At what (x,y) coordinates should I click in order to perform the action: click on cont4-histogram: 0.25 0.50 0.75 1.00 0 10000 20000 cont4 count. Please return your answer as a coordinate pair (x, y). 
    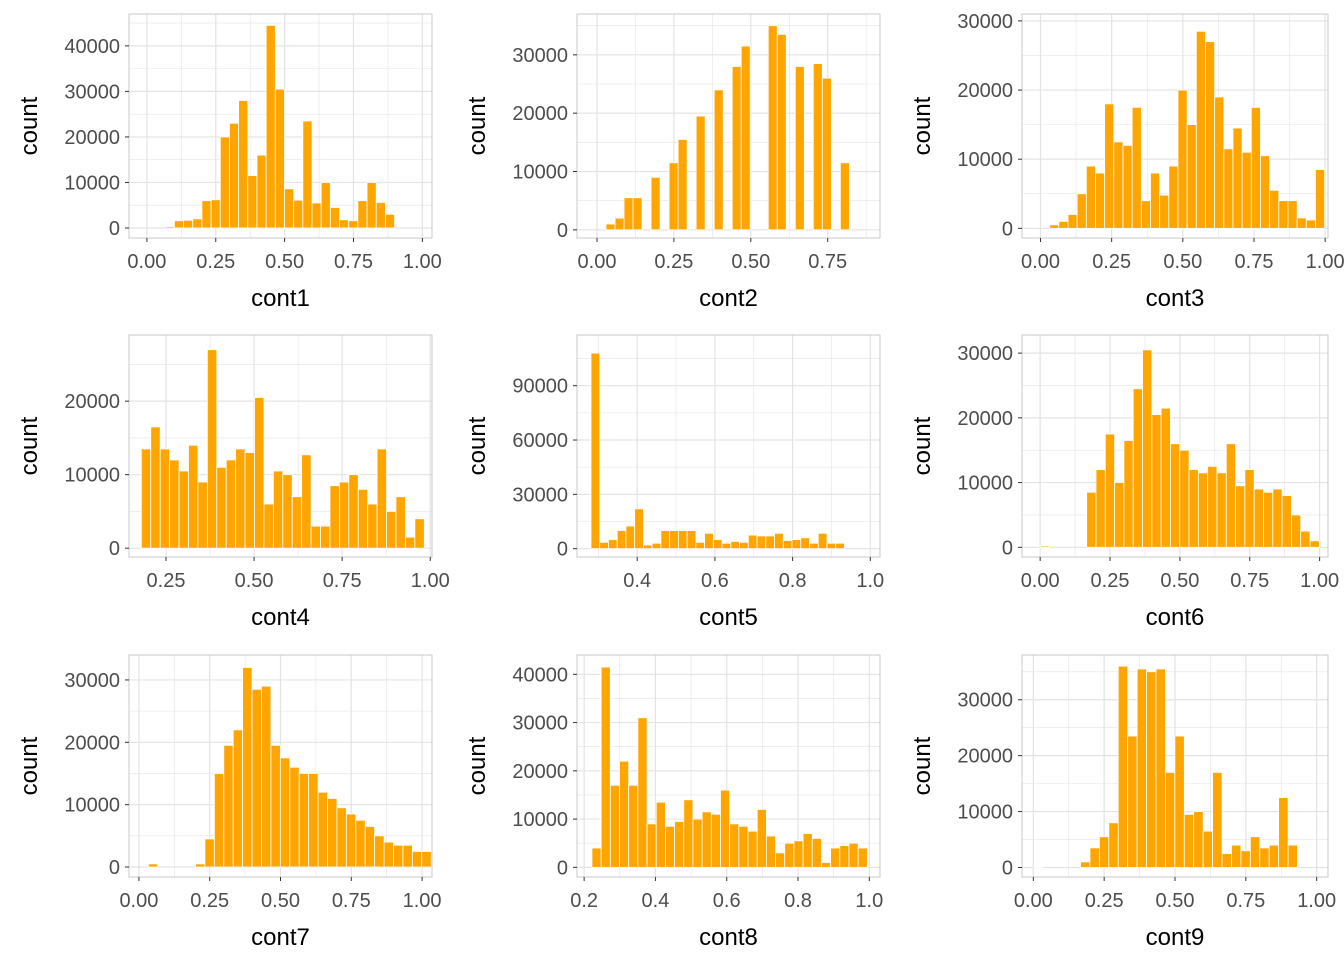
    Looking at the image, I should click on (233, 482).